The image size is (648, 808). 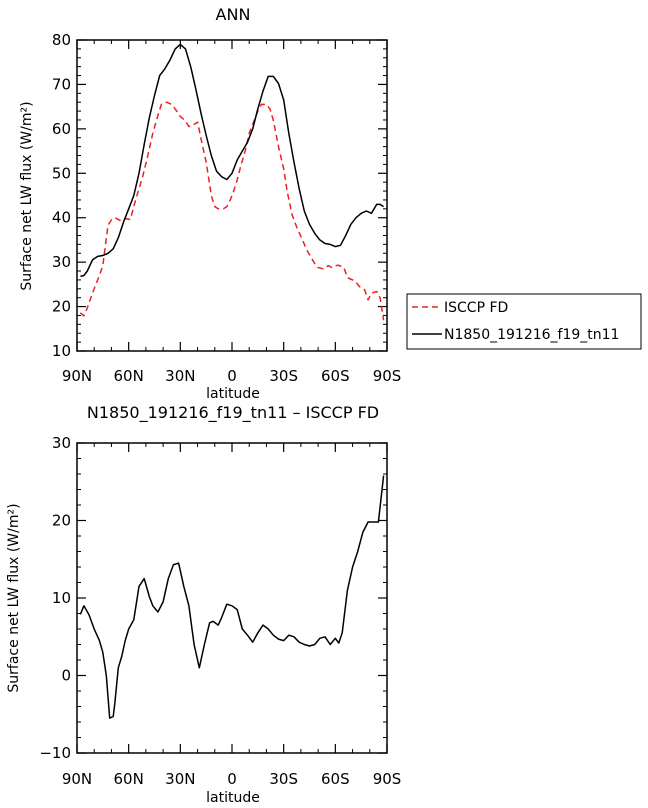 I want to click on bottom-y-tick-label: 0, so click(x=66, y=676).